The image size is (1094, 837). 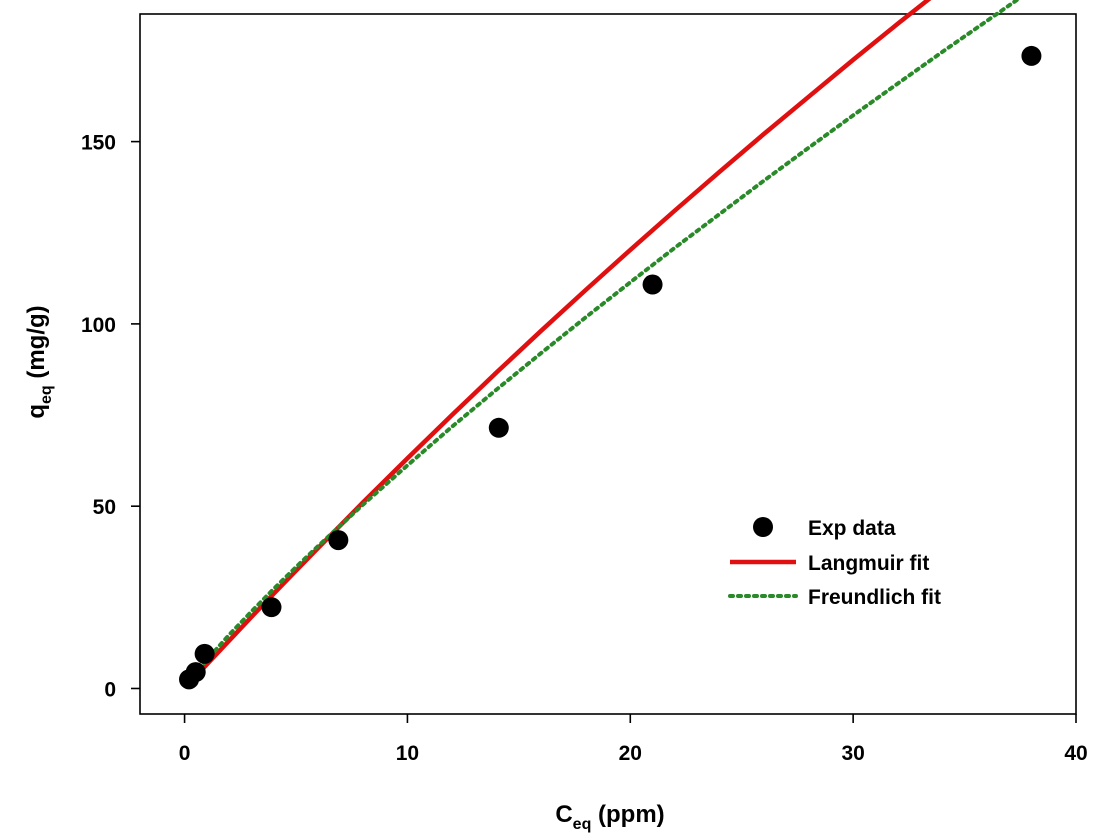 I want to click on y-axis-ticks: 0 50 100 150, so click(x=110, y=416).